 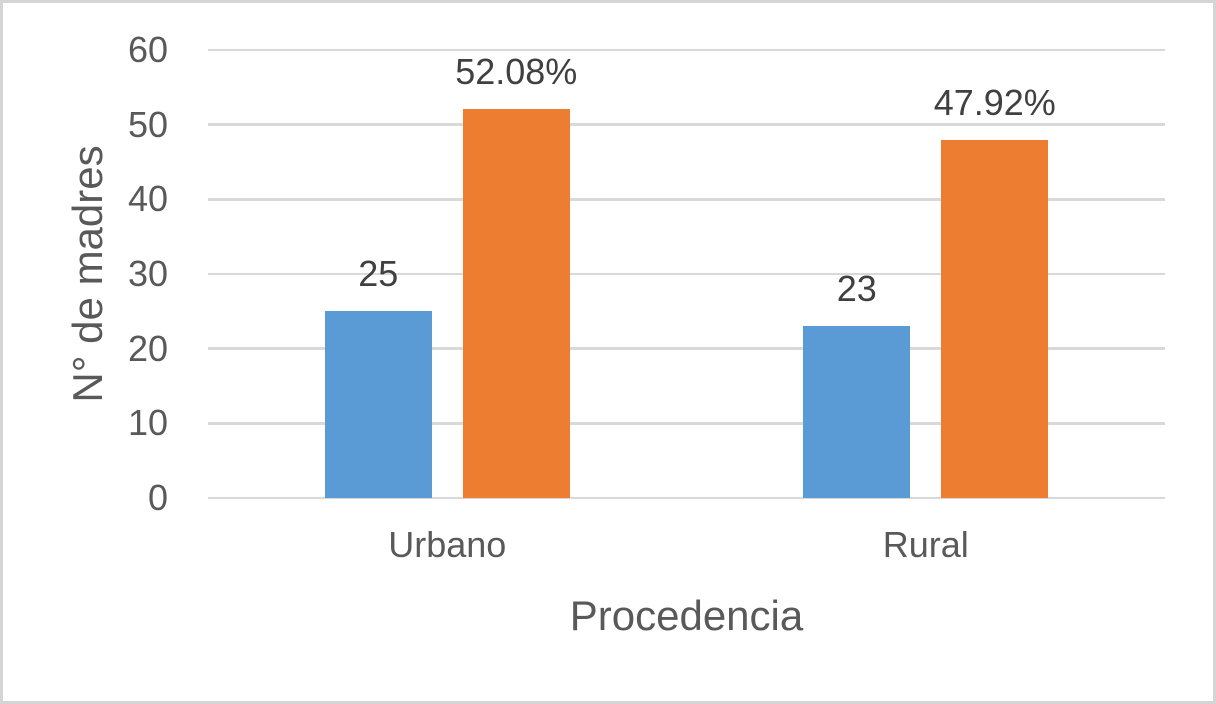 What do you see at coordinates (147, 49) in the screenshot?
I see `y-axis-tick-label: 60` at bounding box center [147, 49].